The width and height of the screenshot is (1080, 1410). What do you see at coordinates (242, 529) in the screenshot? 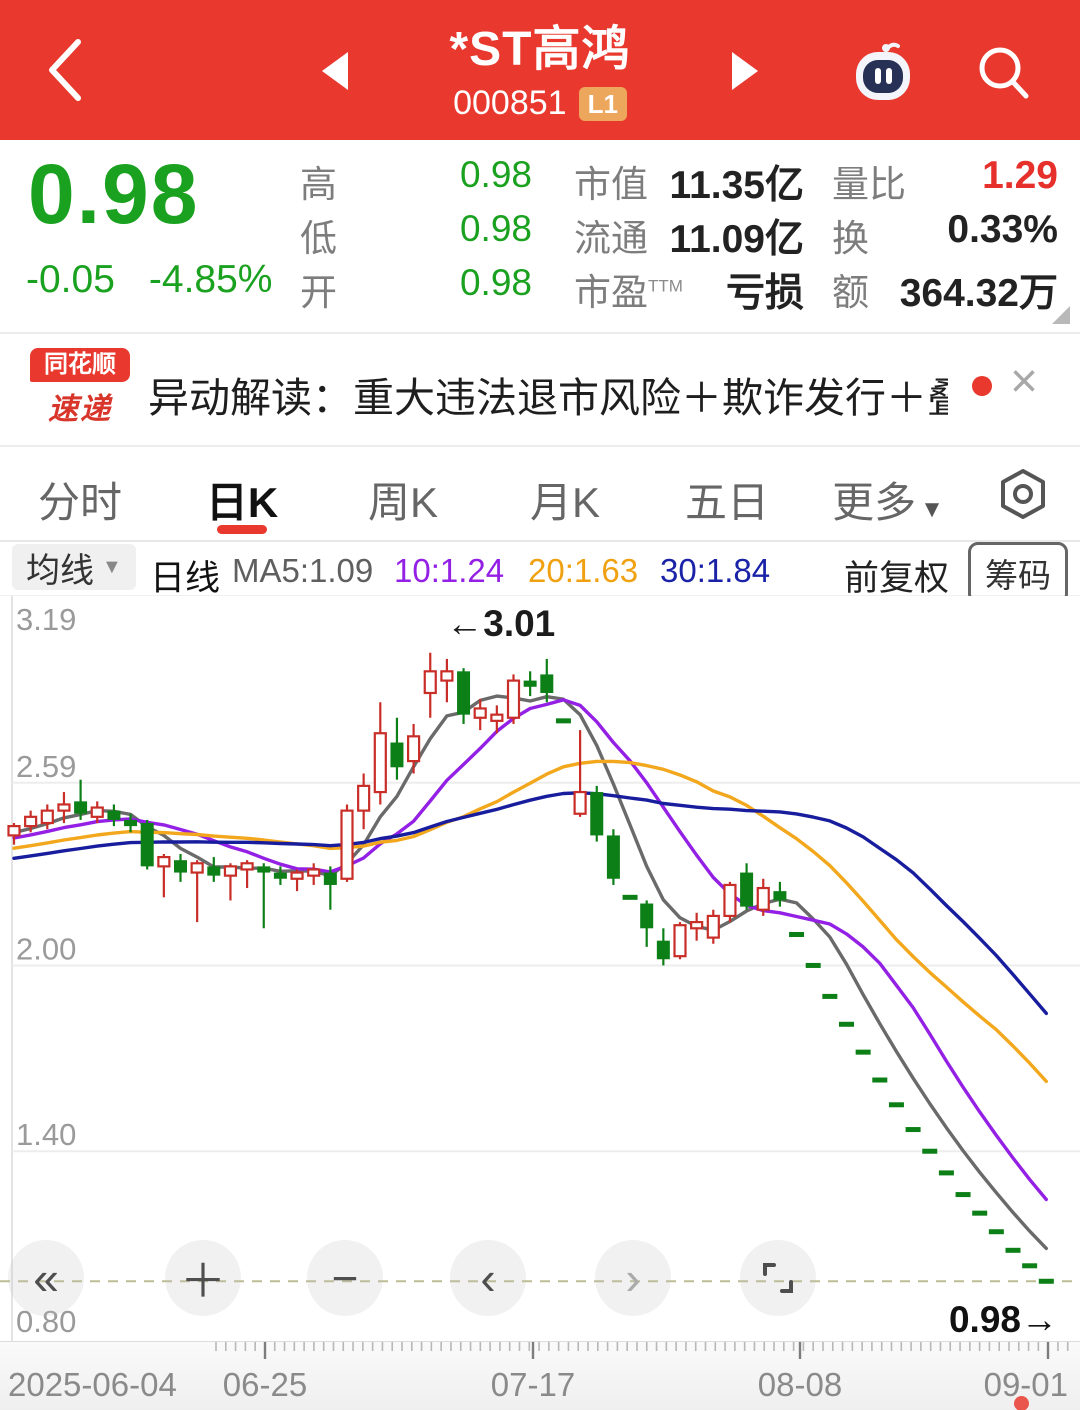
I see `active-tab-indicator` at bounding box center [242, 529].